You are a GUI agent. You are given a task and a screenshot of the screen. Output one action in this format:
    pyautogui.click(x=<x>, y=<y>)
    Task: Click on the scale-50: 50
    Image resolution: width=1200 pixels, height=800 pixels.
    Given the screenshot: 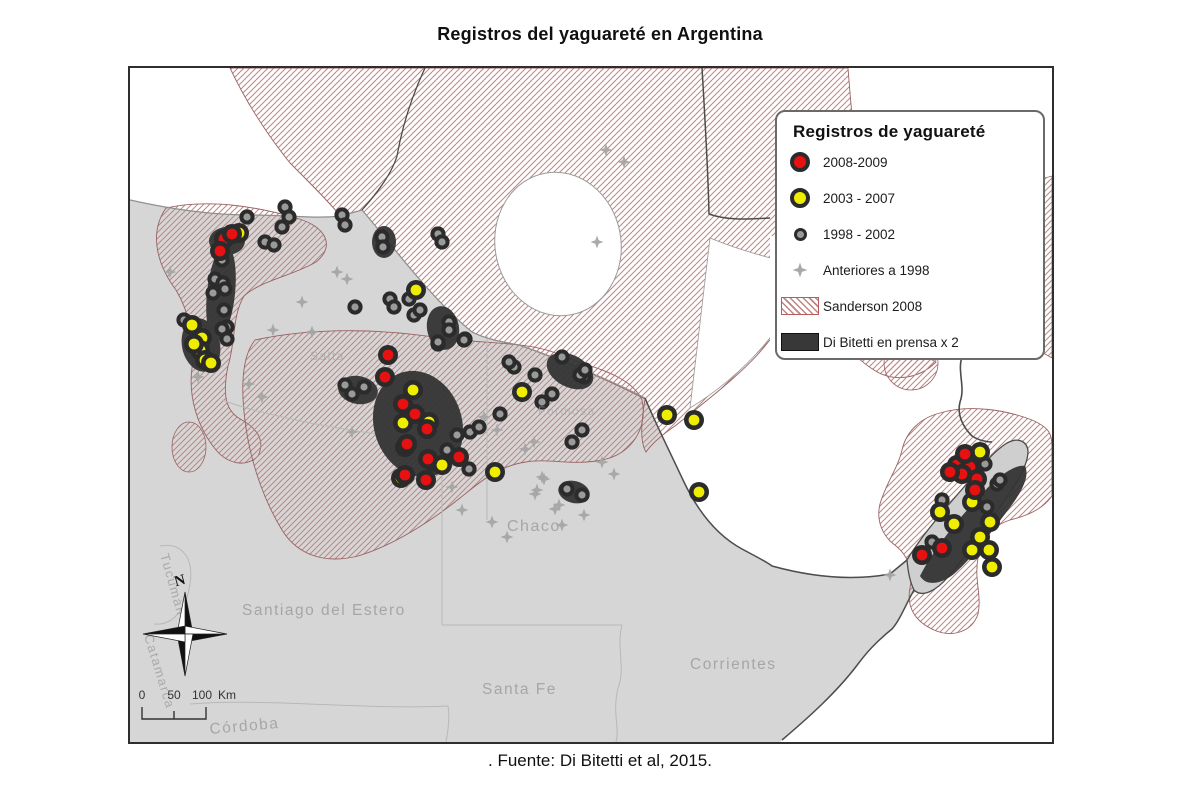 What is the action you would take?
    pyautogui.click(x=174, y=695)
    